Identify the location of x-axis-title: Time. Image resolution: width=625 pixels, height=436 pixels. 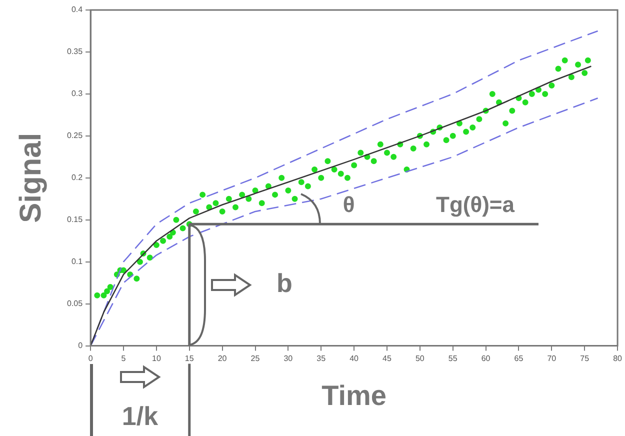
(354, 395).